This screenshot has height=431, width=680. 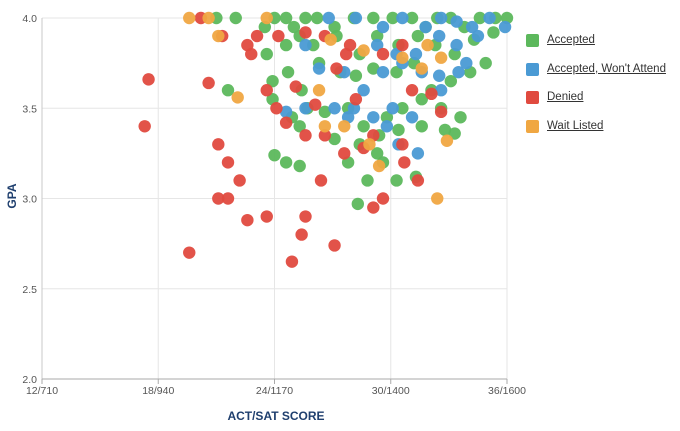 I want to click on y-tick-label: 2.5, so click(x=29, y=290).